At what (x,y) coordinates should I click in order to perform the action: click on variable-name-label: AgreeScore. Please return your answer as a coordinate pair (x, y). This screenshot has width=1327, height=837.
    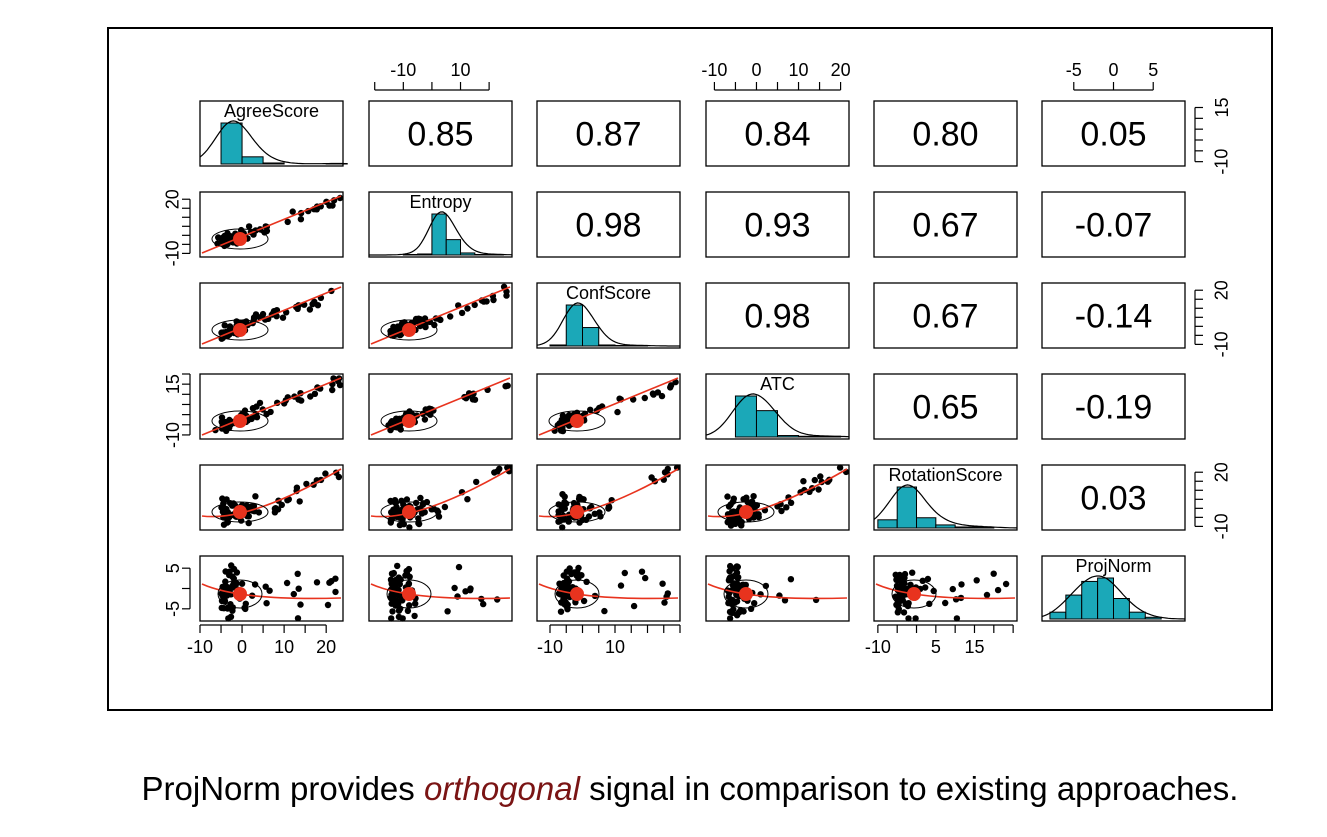
    Looking at the image, I should click on (271, 111).